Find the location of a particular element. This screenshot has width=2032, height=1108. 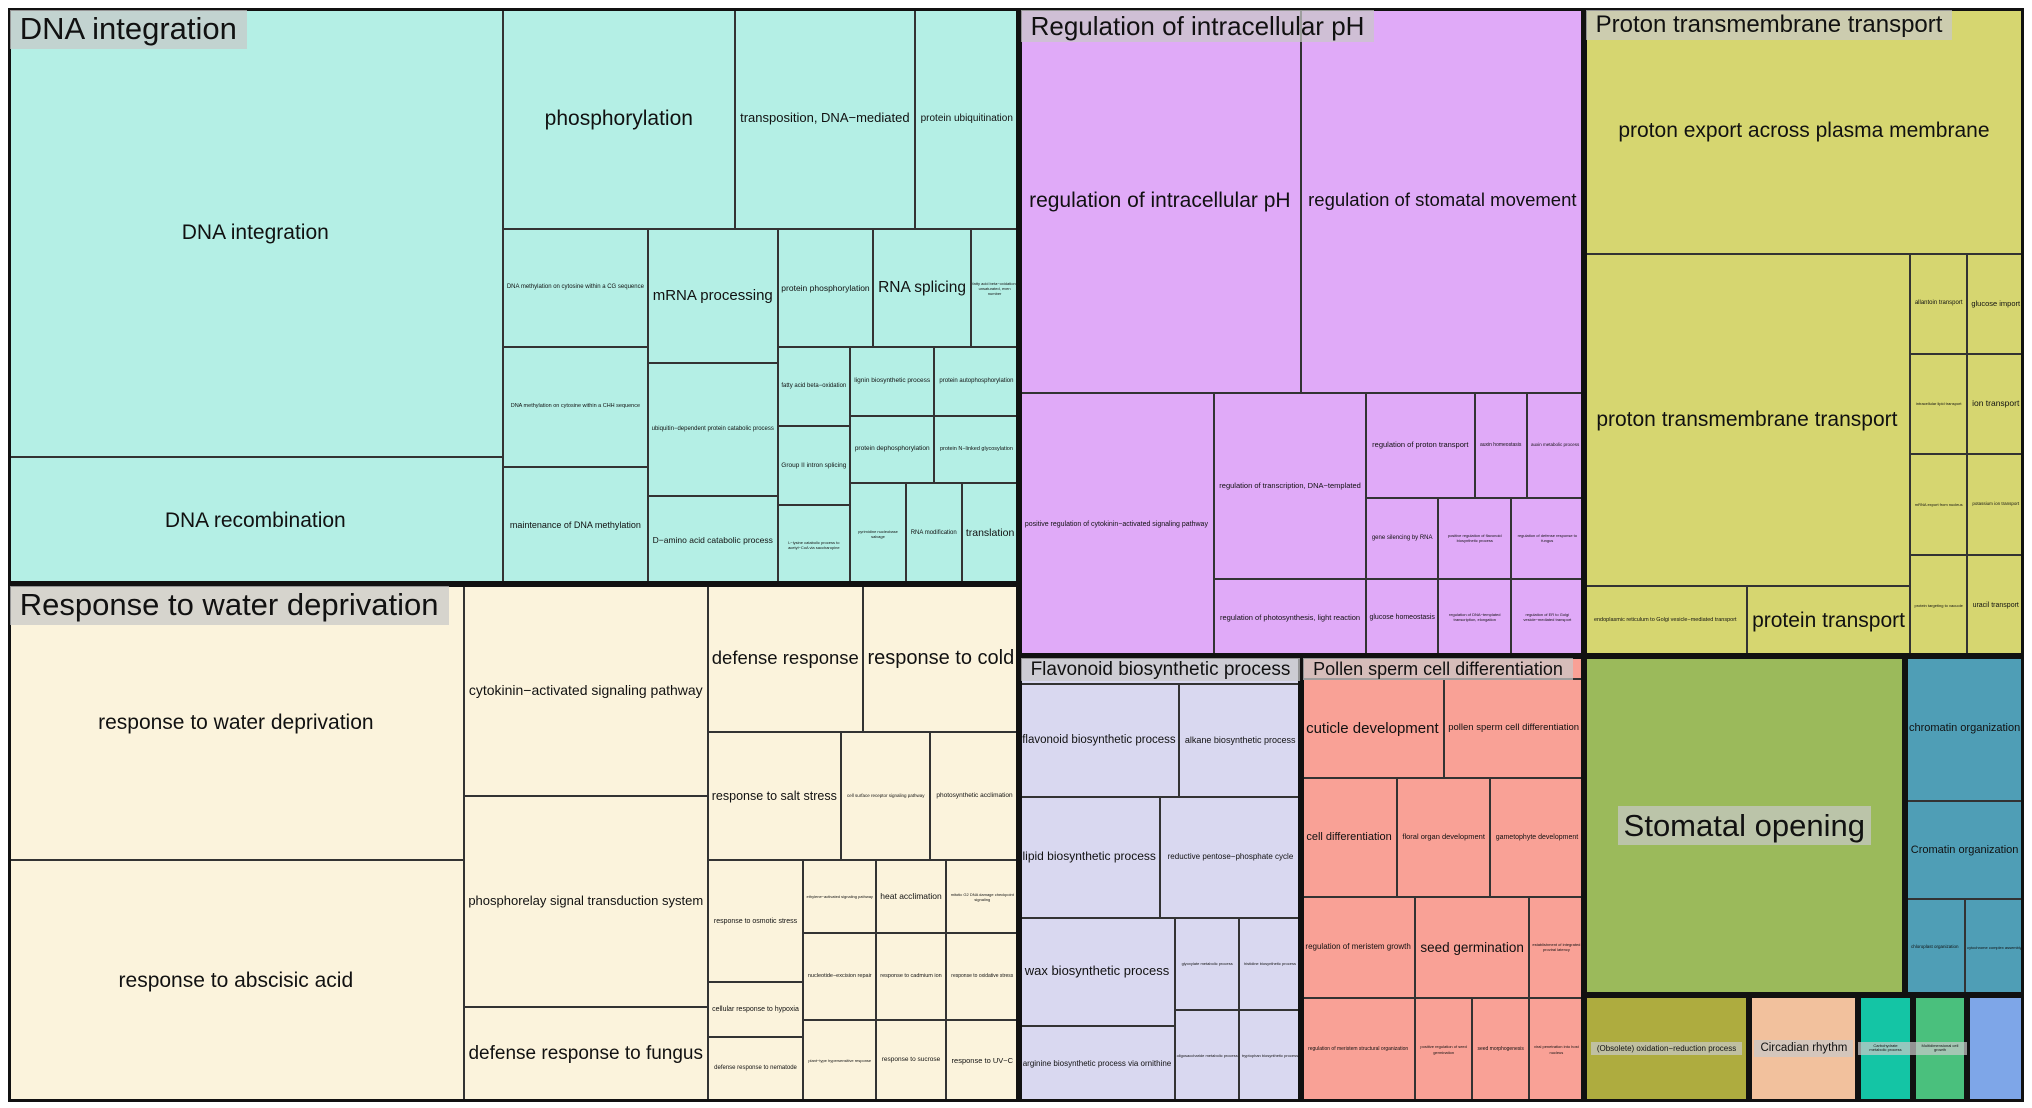

treemap-cell: plant−type hypersensitive response is located at coordinates (840, 1060).